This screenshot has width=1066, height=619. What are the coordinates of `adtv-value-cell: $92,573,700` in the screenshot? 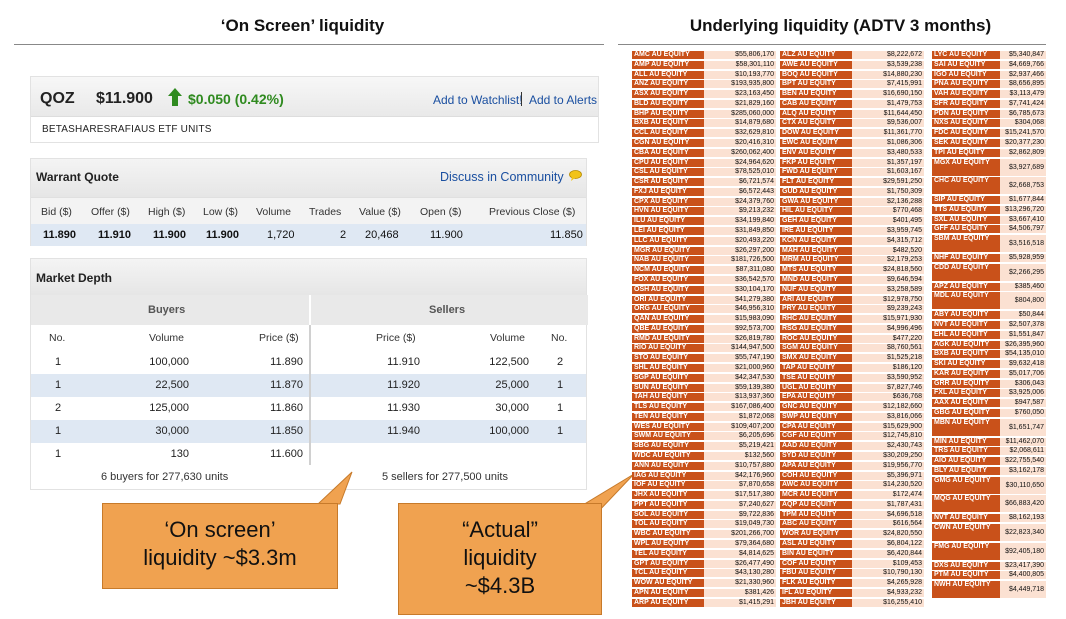 It's located at (740, 328).